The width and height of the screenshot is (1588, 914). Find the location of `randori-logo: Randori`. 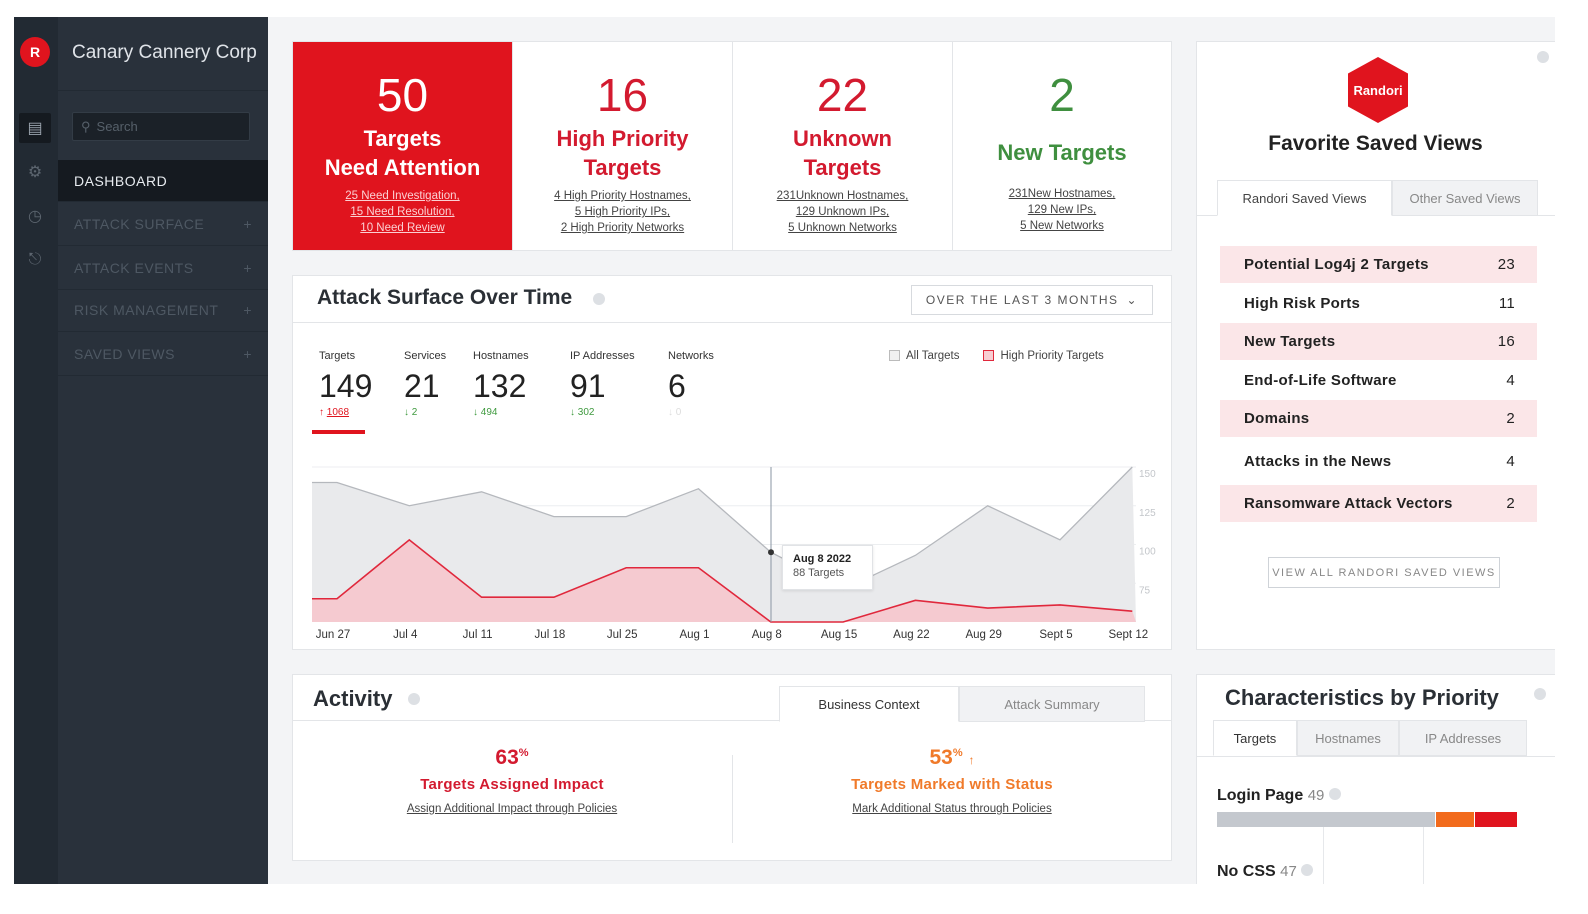

randori-logo: Randori is located at coordinates (1378, 90).